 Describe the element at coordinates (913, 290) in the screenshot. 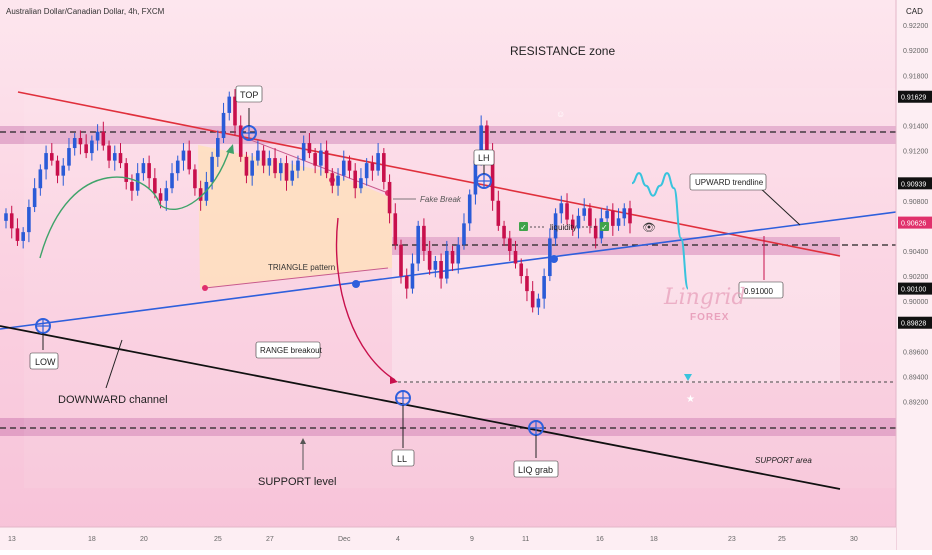

I see `price-tag-text: 0.90100` at that location.